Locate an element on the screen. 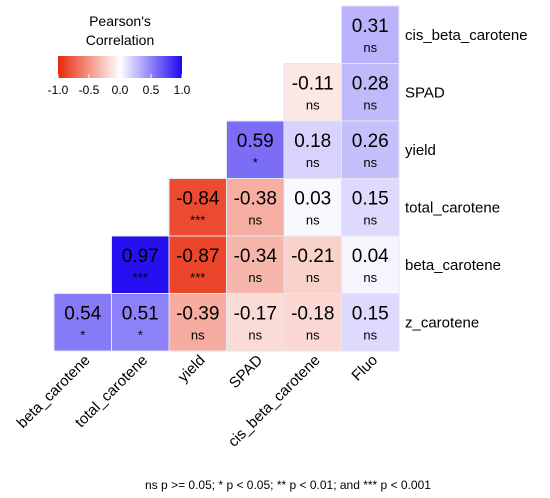 The image size is (550, 498). heatmap-cell: -0.84 *** is located at coordinates (197, 207).